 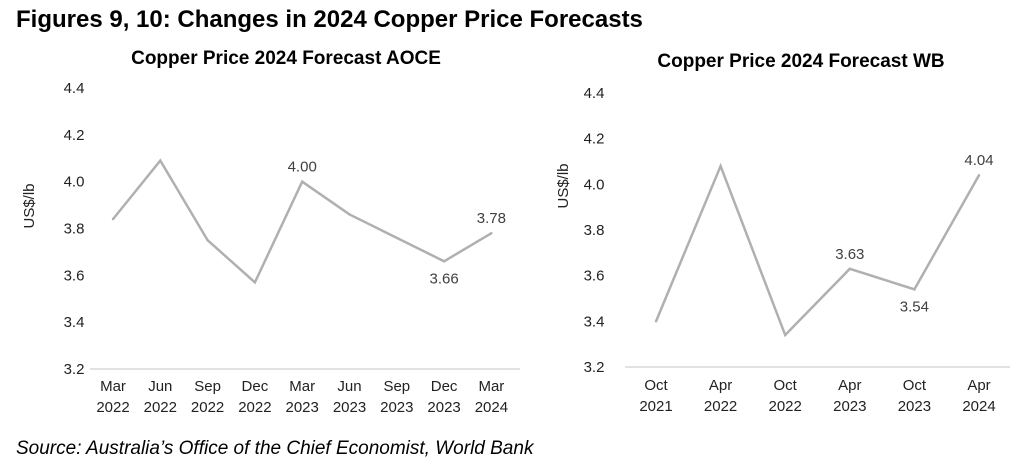 What do you see at coordinates (443, 278) in the screenshot?
I see `data-label: 3.66` at bounding box center [443, 278].